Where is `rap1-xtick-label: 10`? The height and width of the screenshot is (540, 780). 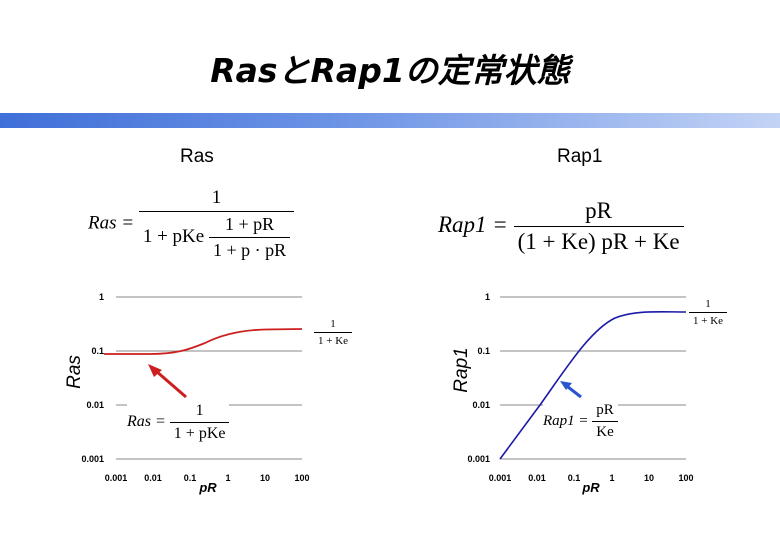 rap1-xtick-label: 10 is located at coordinates (649, 478).